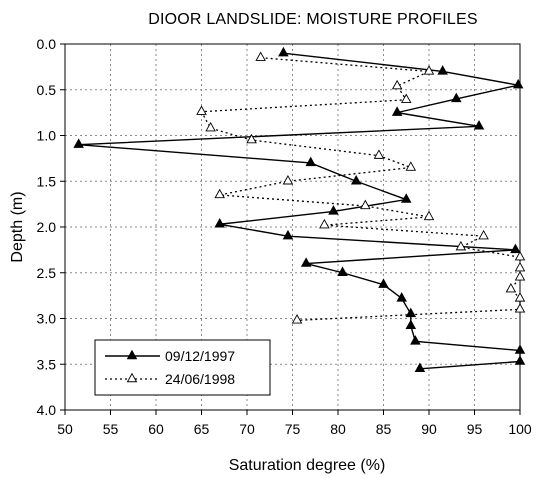 The width and height of the screenshot is (550, 478). What do you see at coordinates (47, 136) in the screenshot?
I see `y-tick-label: 1.0` at bounding box center [47, 136].